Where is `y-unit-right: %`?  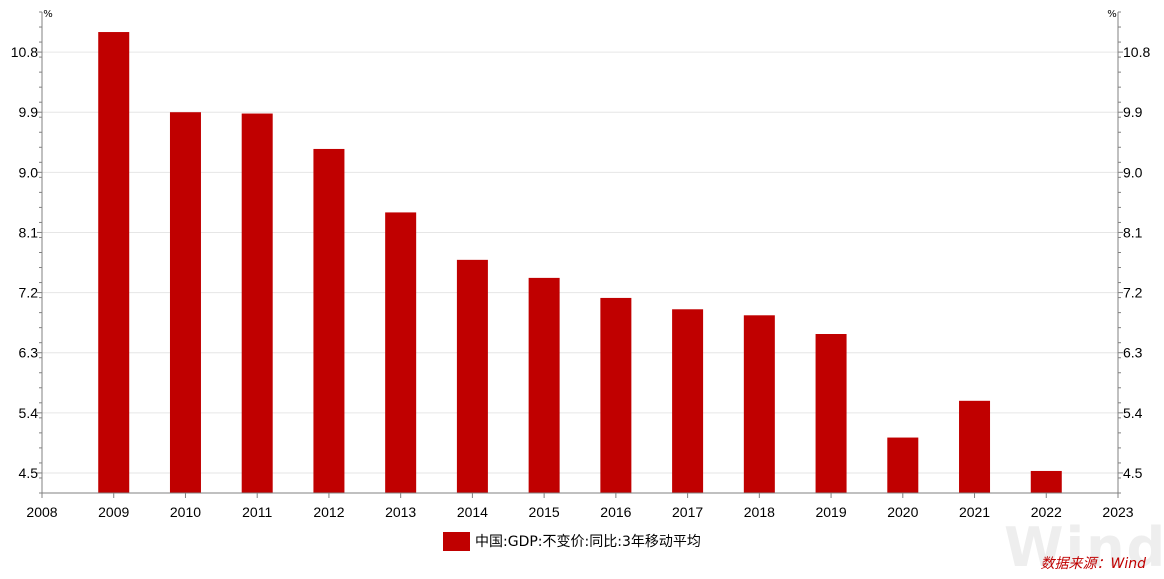
y-unit-right: % is located at coordinates (1112, 14).